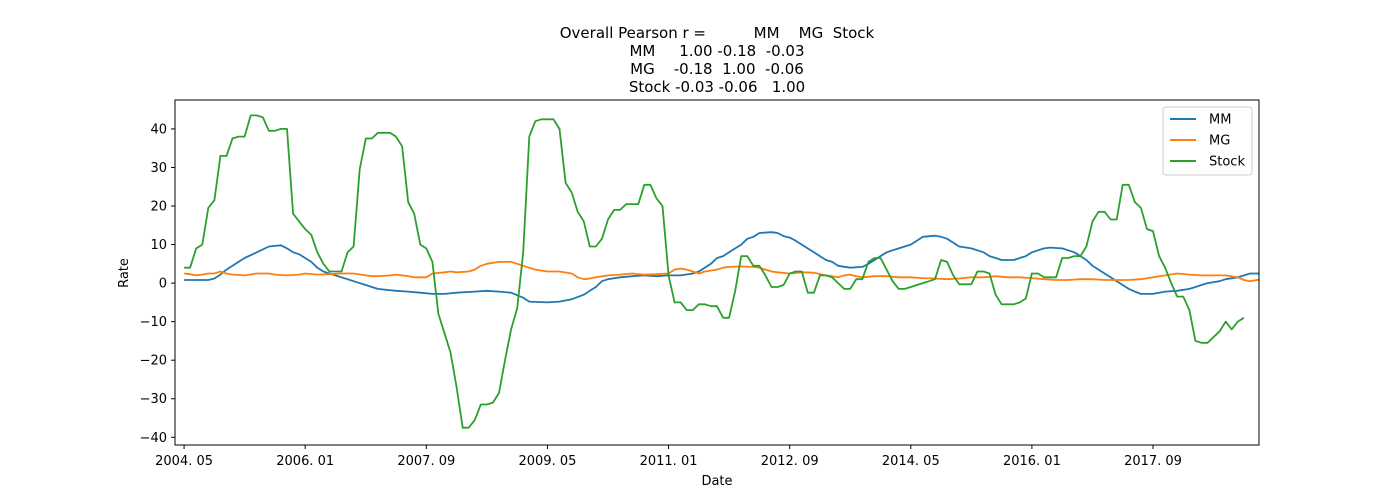 This screenshot has width=1400, height=500. What do you see at coordinates (157, 284) in the screenshot?
I see `y-axis: −40 −30 −20 −10 0 10 20 30 40` at bounding box center [157, 284].